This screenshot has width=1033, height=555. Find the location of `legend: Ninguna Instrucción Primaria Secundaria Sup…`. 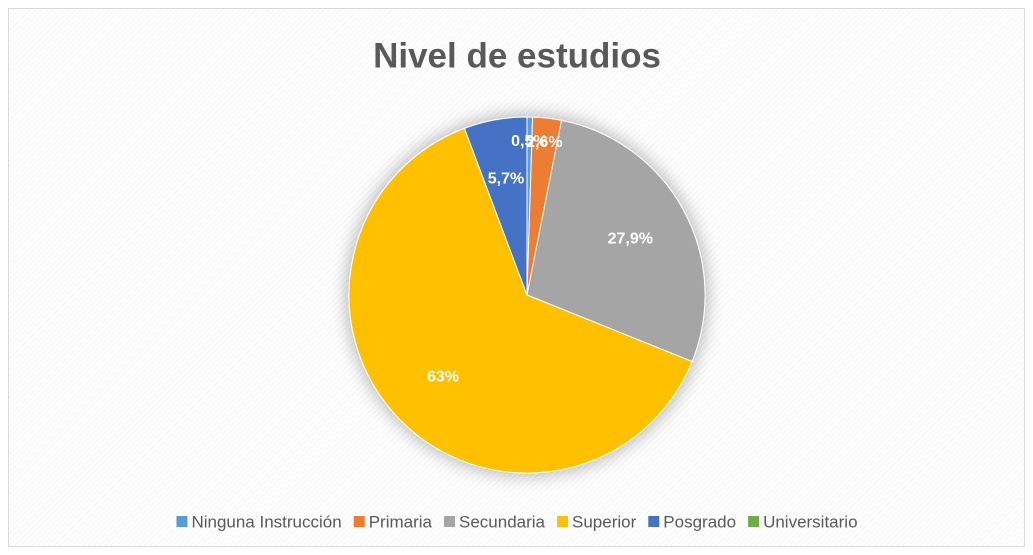

legend: Ninguna Instrucción Primaria Secundaria Sup… is located at coordinates (517, 521).